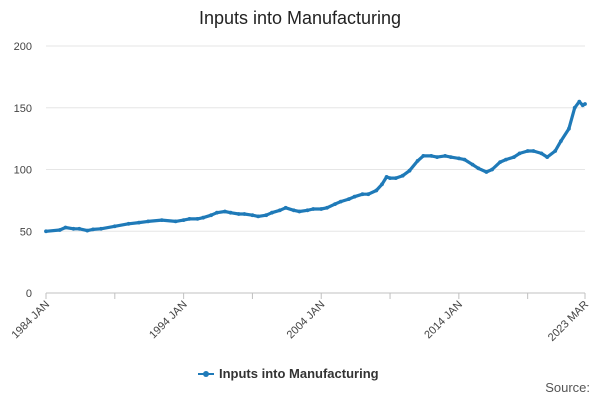 The width and height of the screenshot is (600, 400). What do you see at coordinates (23, 47) in the screenshot?
I see `y-tick-label: 200` at bounding box center [23, 47].